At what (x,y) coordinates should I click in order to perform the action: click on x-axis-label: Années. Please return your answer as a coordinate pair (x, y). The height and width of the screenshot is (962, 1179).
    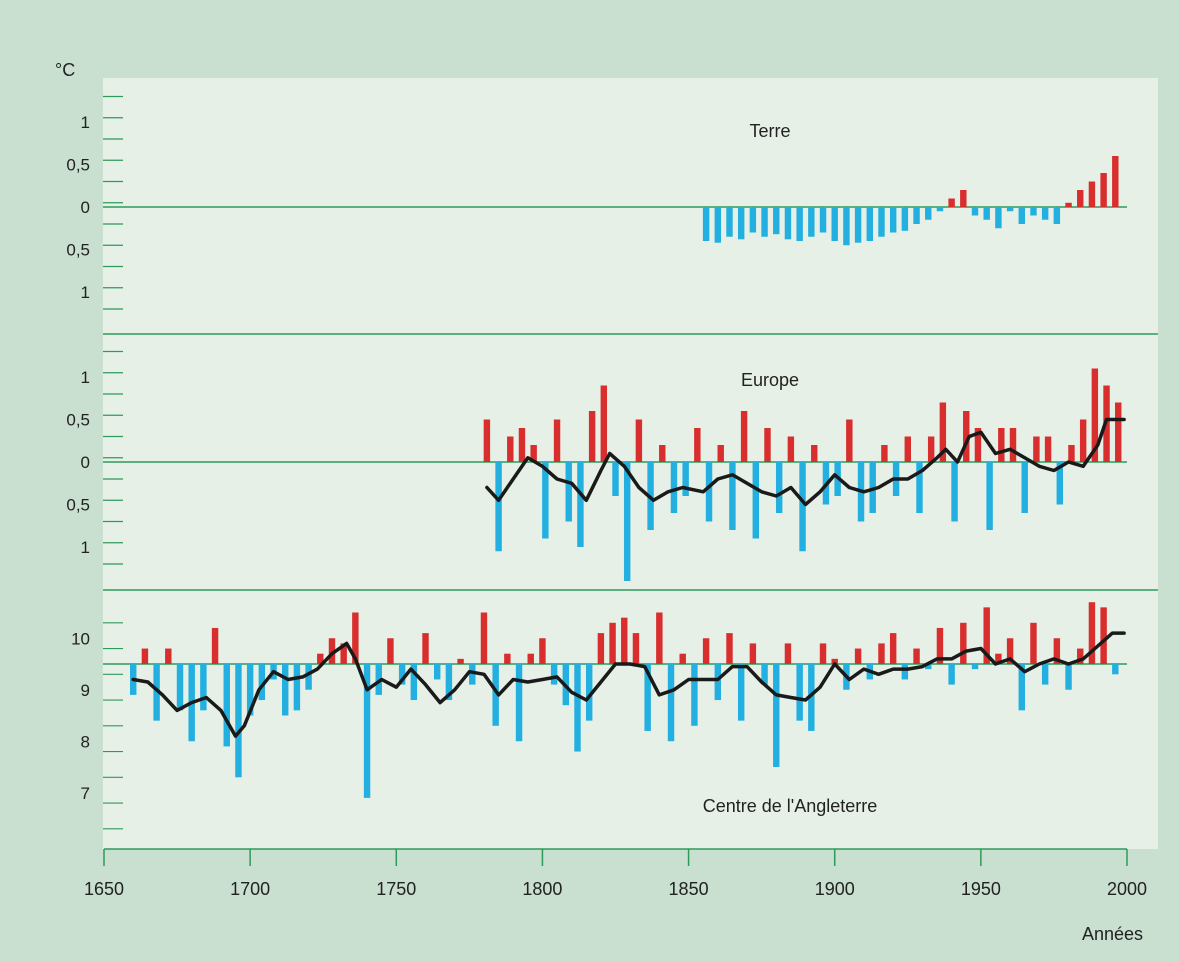
    Looking at the image, I should click on (1112, 934).